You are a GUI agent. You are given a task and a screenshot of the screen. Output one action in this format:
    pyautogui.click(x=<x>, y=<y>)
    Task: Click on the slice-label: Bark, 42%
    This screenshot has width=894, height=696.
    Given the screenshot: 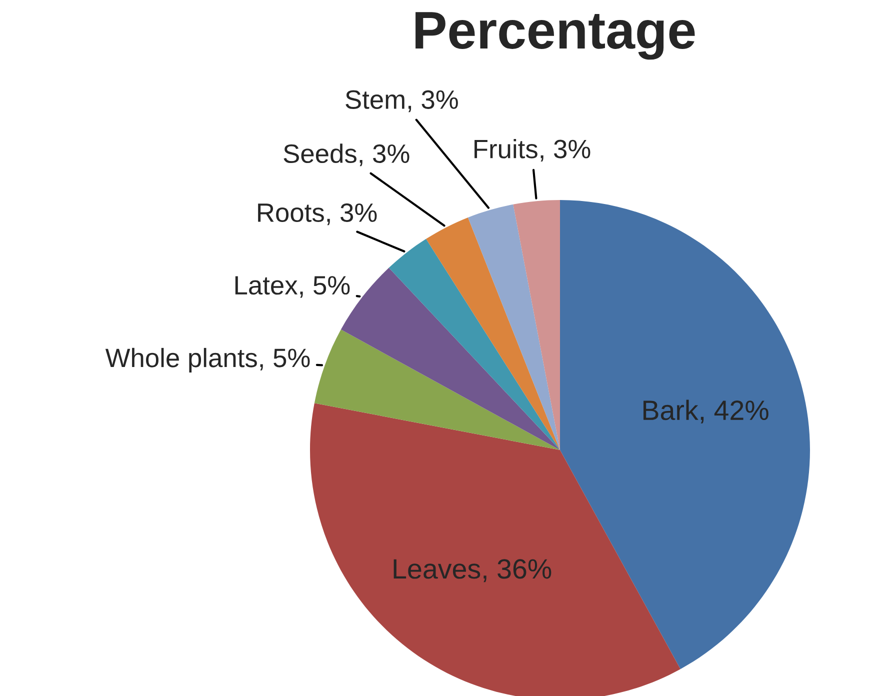 What is the action you would take?
    pyautogui.click(x=705, y=412)
    